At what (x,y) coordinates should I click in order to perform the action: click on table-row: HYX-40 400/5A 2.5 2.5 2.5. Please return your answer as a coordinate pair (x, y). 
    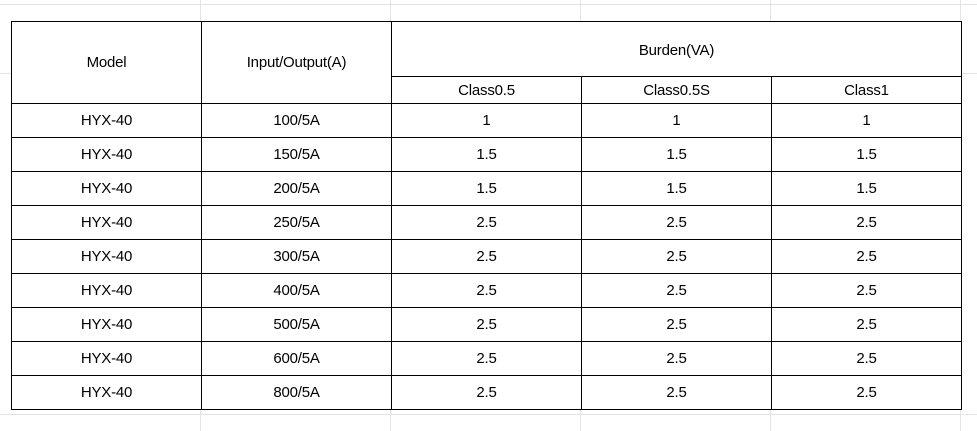
    Looking at the image, I should click on (486, 290).